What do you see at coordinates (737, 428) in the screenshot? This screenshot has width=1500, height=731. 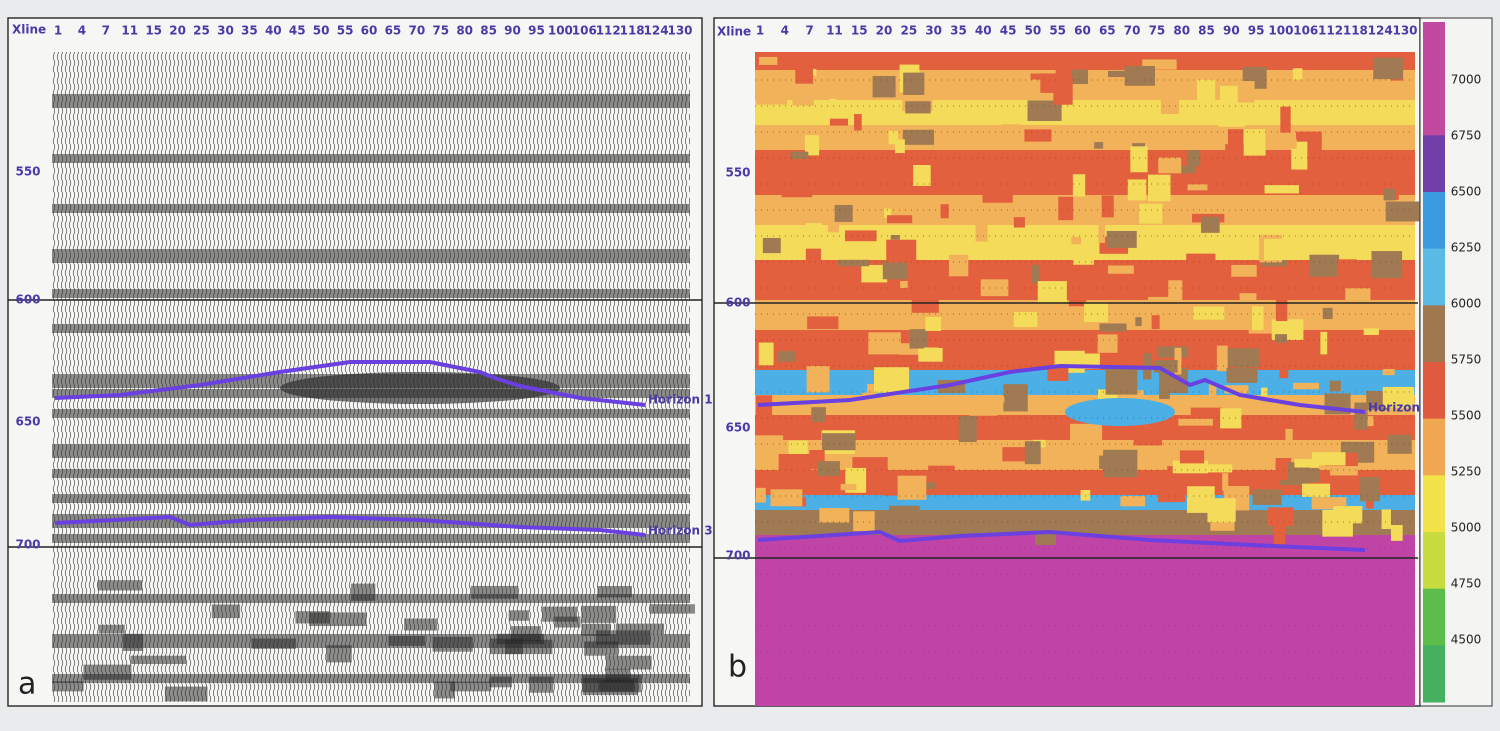 I see `y-tick-label: 650` at bounding box center [737, 428].